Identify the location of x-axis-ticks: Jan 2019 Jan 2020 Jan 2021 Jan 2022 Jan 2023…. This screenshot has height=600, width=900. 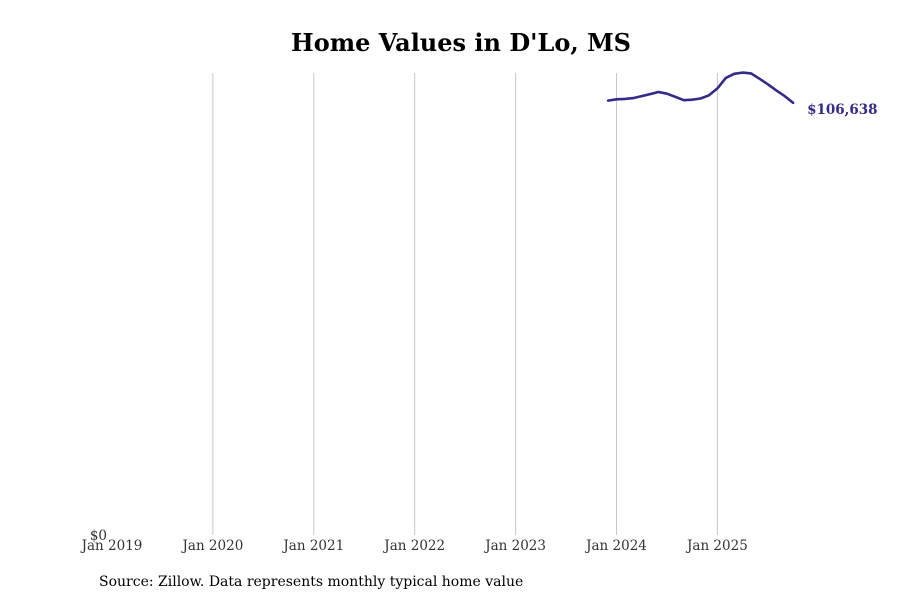
(414, 546).